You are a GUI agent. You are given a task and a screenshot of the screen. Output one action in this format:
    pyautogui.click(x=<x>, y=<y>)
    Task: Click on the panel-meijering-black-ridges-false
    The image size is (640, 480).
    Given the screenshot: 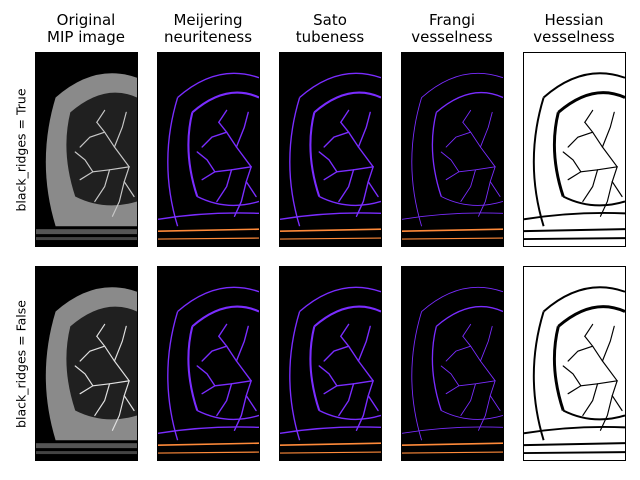 What is the action you would take?
    pyautogui.click(x=208, y=363)
    